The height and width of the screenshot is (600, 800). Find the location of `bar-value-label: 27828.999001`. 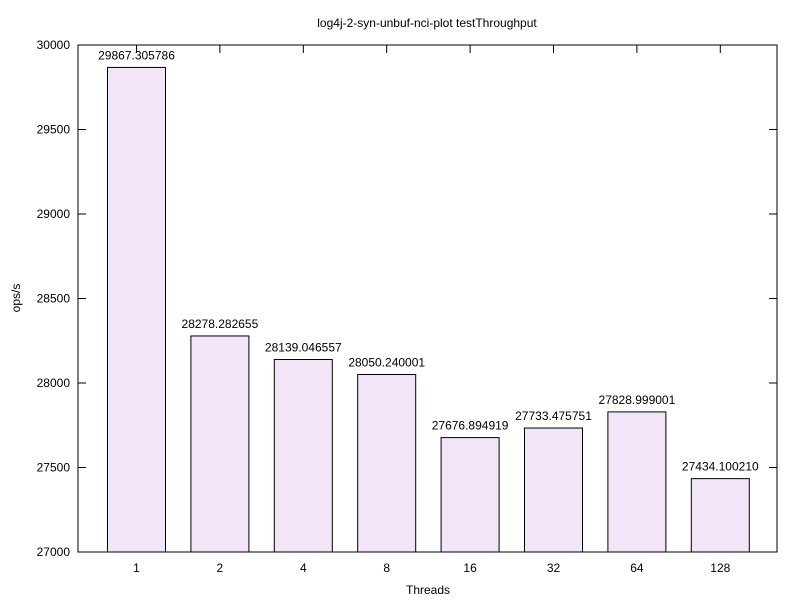

bar-value-label: 27828.999001 is located at coordinates (637, 400).